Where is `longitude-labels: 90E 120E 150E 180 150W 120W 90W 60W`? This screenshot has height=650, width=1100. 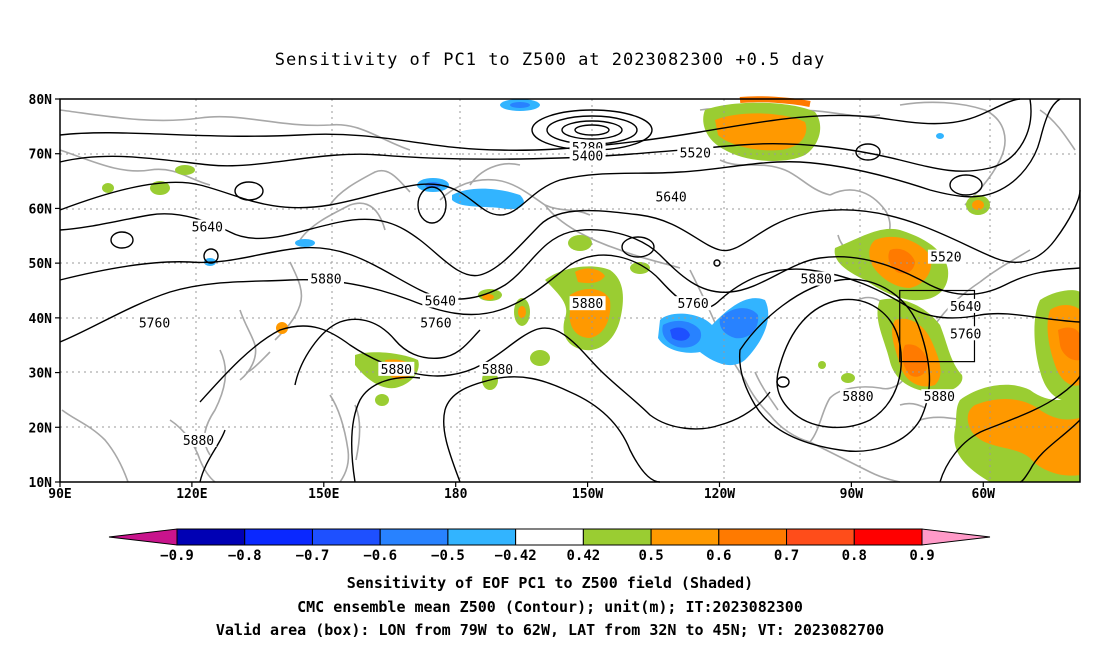
longitude-labels: 90E 120E 150E 180 150W 120W 90W 60W is located at coordinates (521, 492).